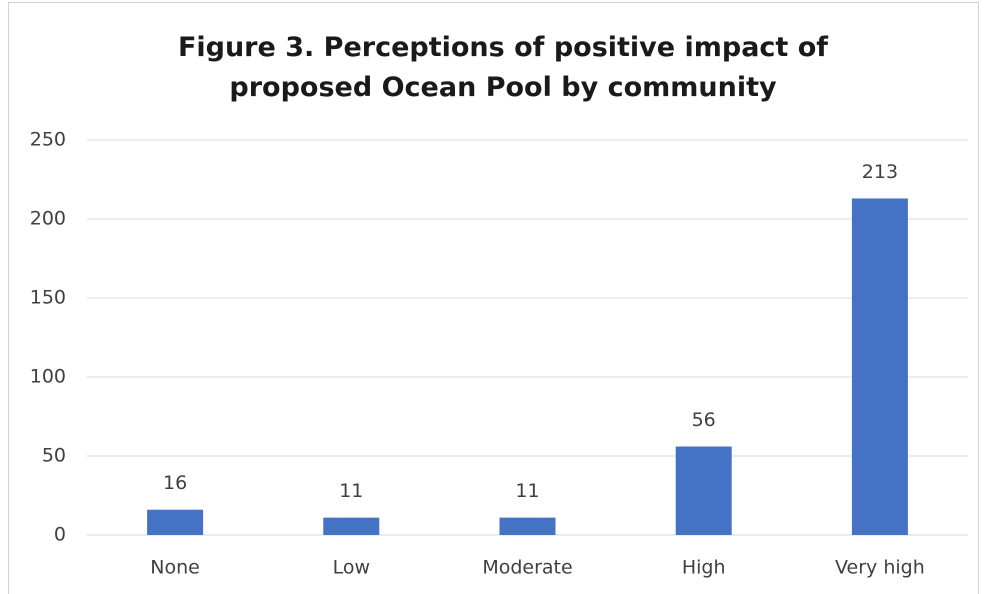 Image resolution: width=988 pixels, height=594 pixels. Describe the element at coordinates (704, 420) in the screenshot. I see `data-label: 56` at that location.